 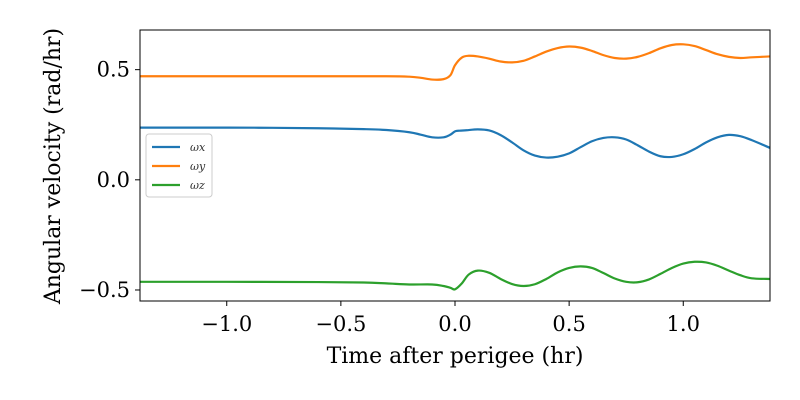 I want to click on series-line-omega-z, so click(x=455, y=275).